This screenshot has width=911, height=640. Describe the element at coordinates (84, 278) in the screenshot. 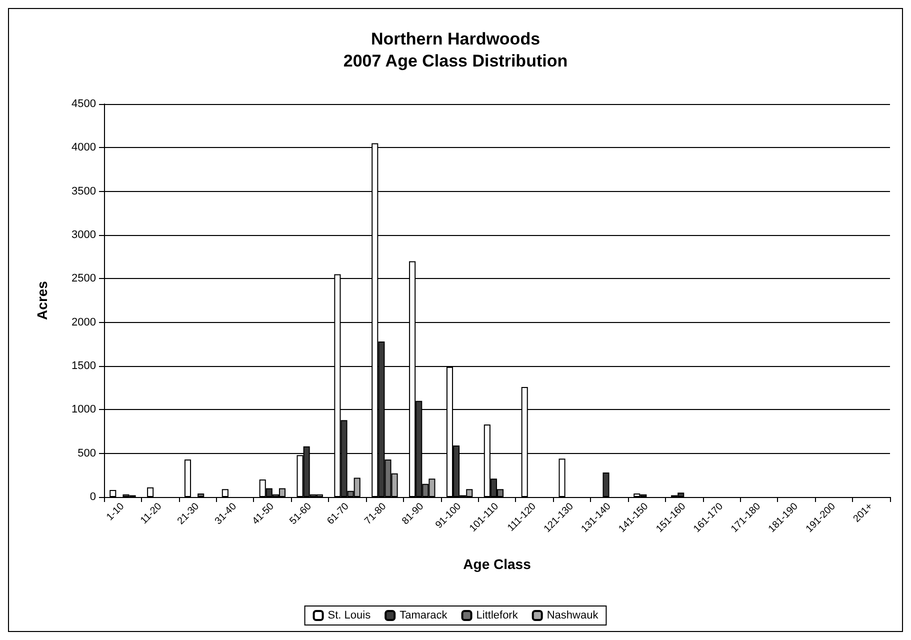

I see `y-tick-label: 2500` at that location.